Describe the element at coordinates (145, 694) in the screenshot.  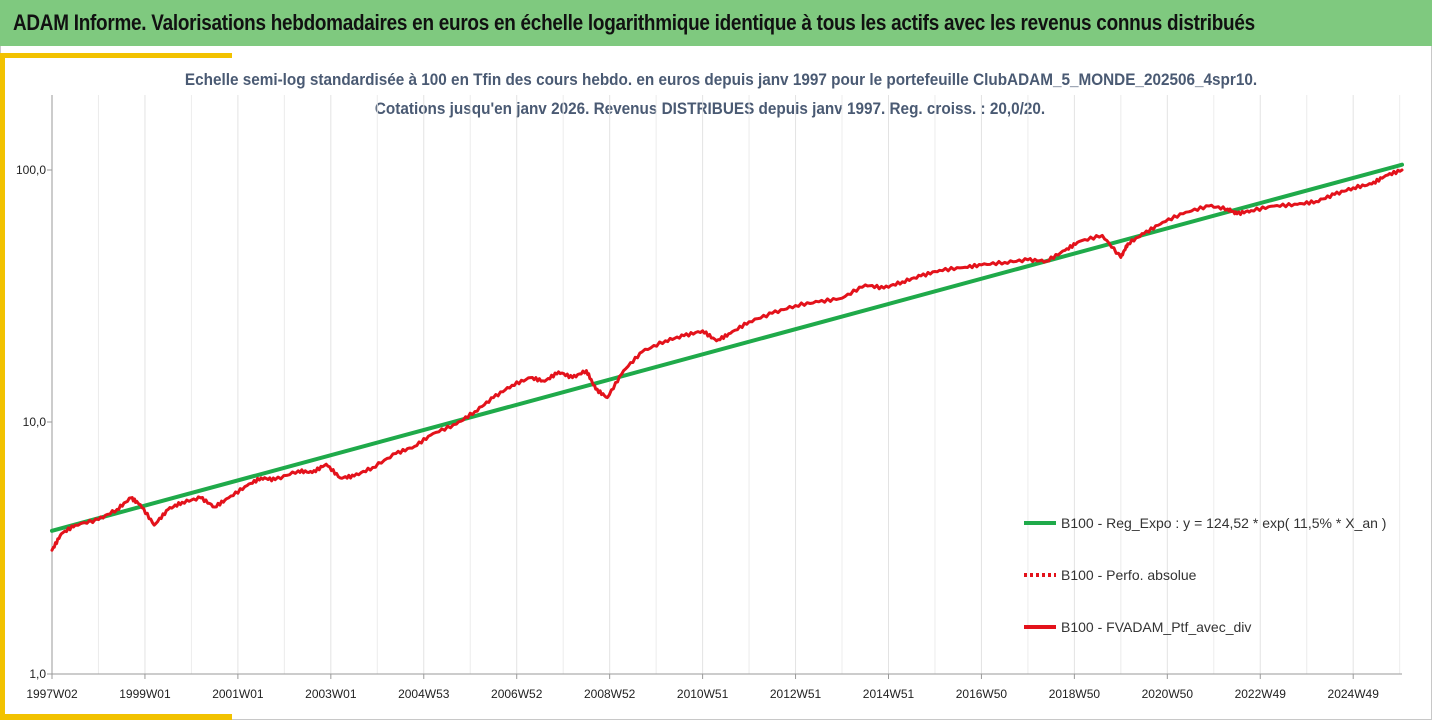
I see `x-tick-label: 1999W01` at that location.